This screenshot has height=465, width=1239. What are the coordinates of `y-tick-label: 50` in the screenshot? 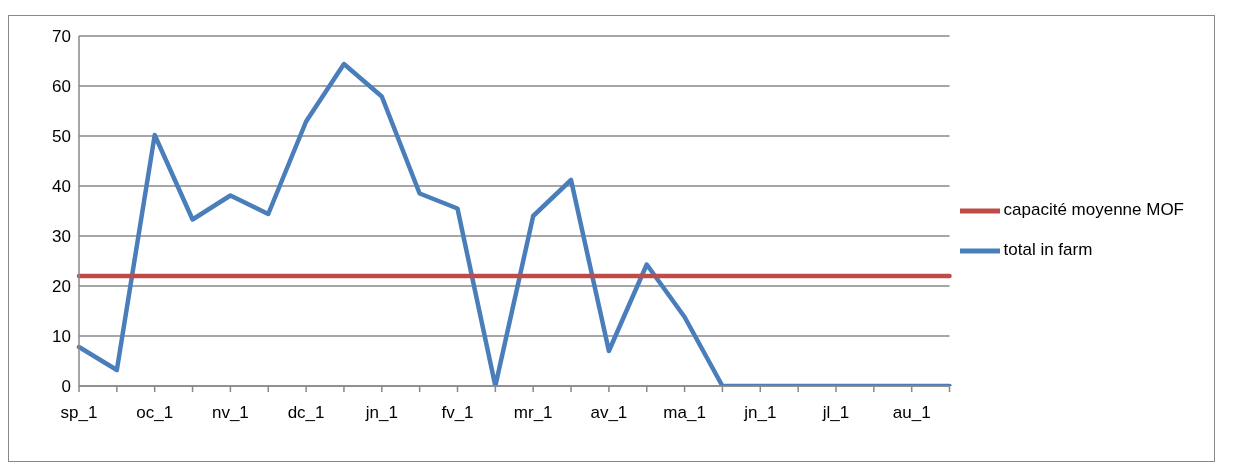 It's located at (61, 137).